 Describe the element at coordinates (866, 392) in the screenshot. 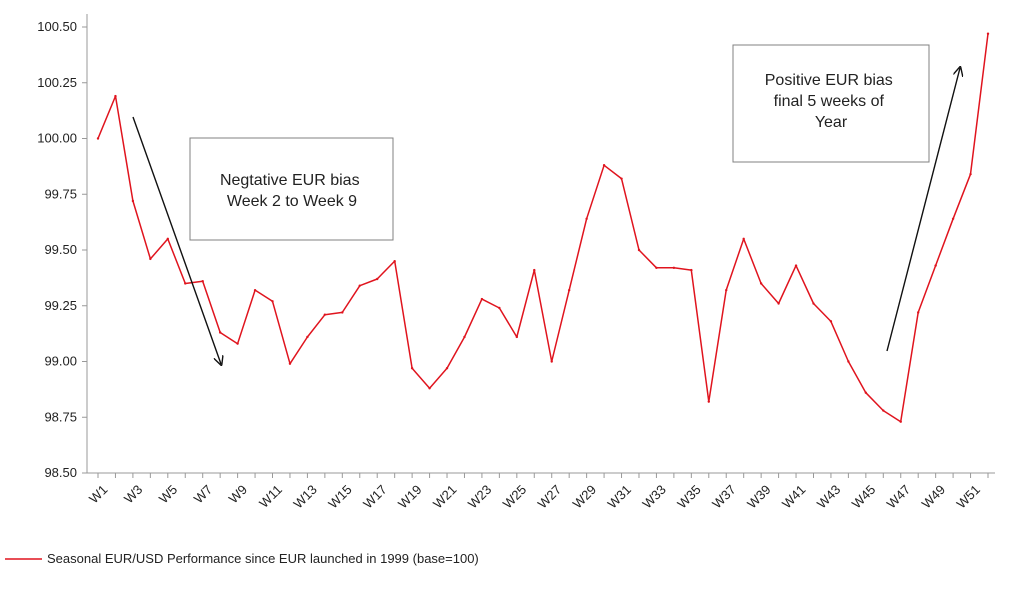

I see `data-point-w45` at that location.